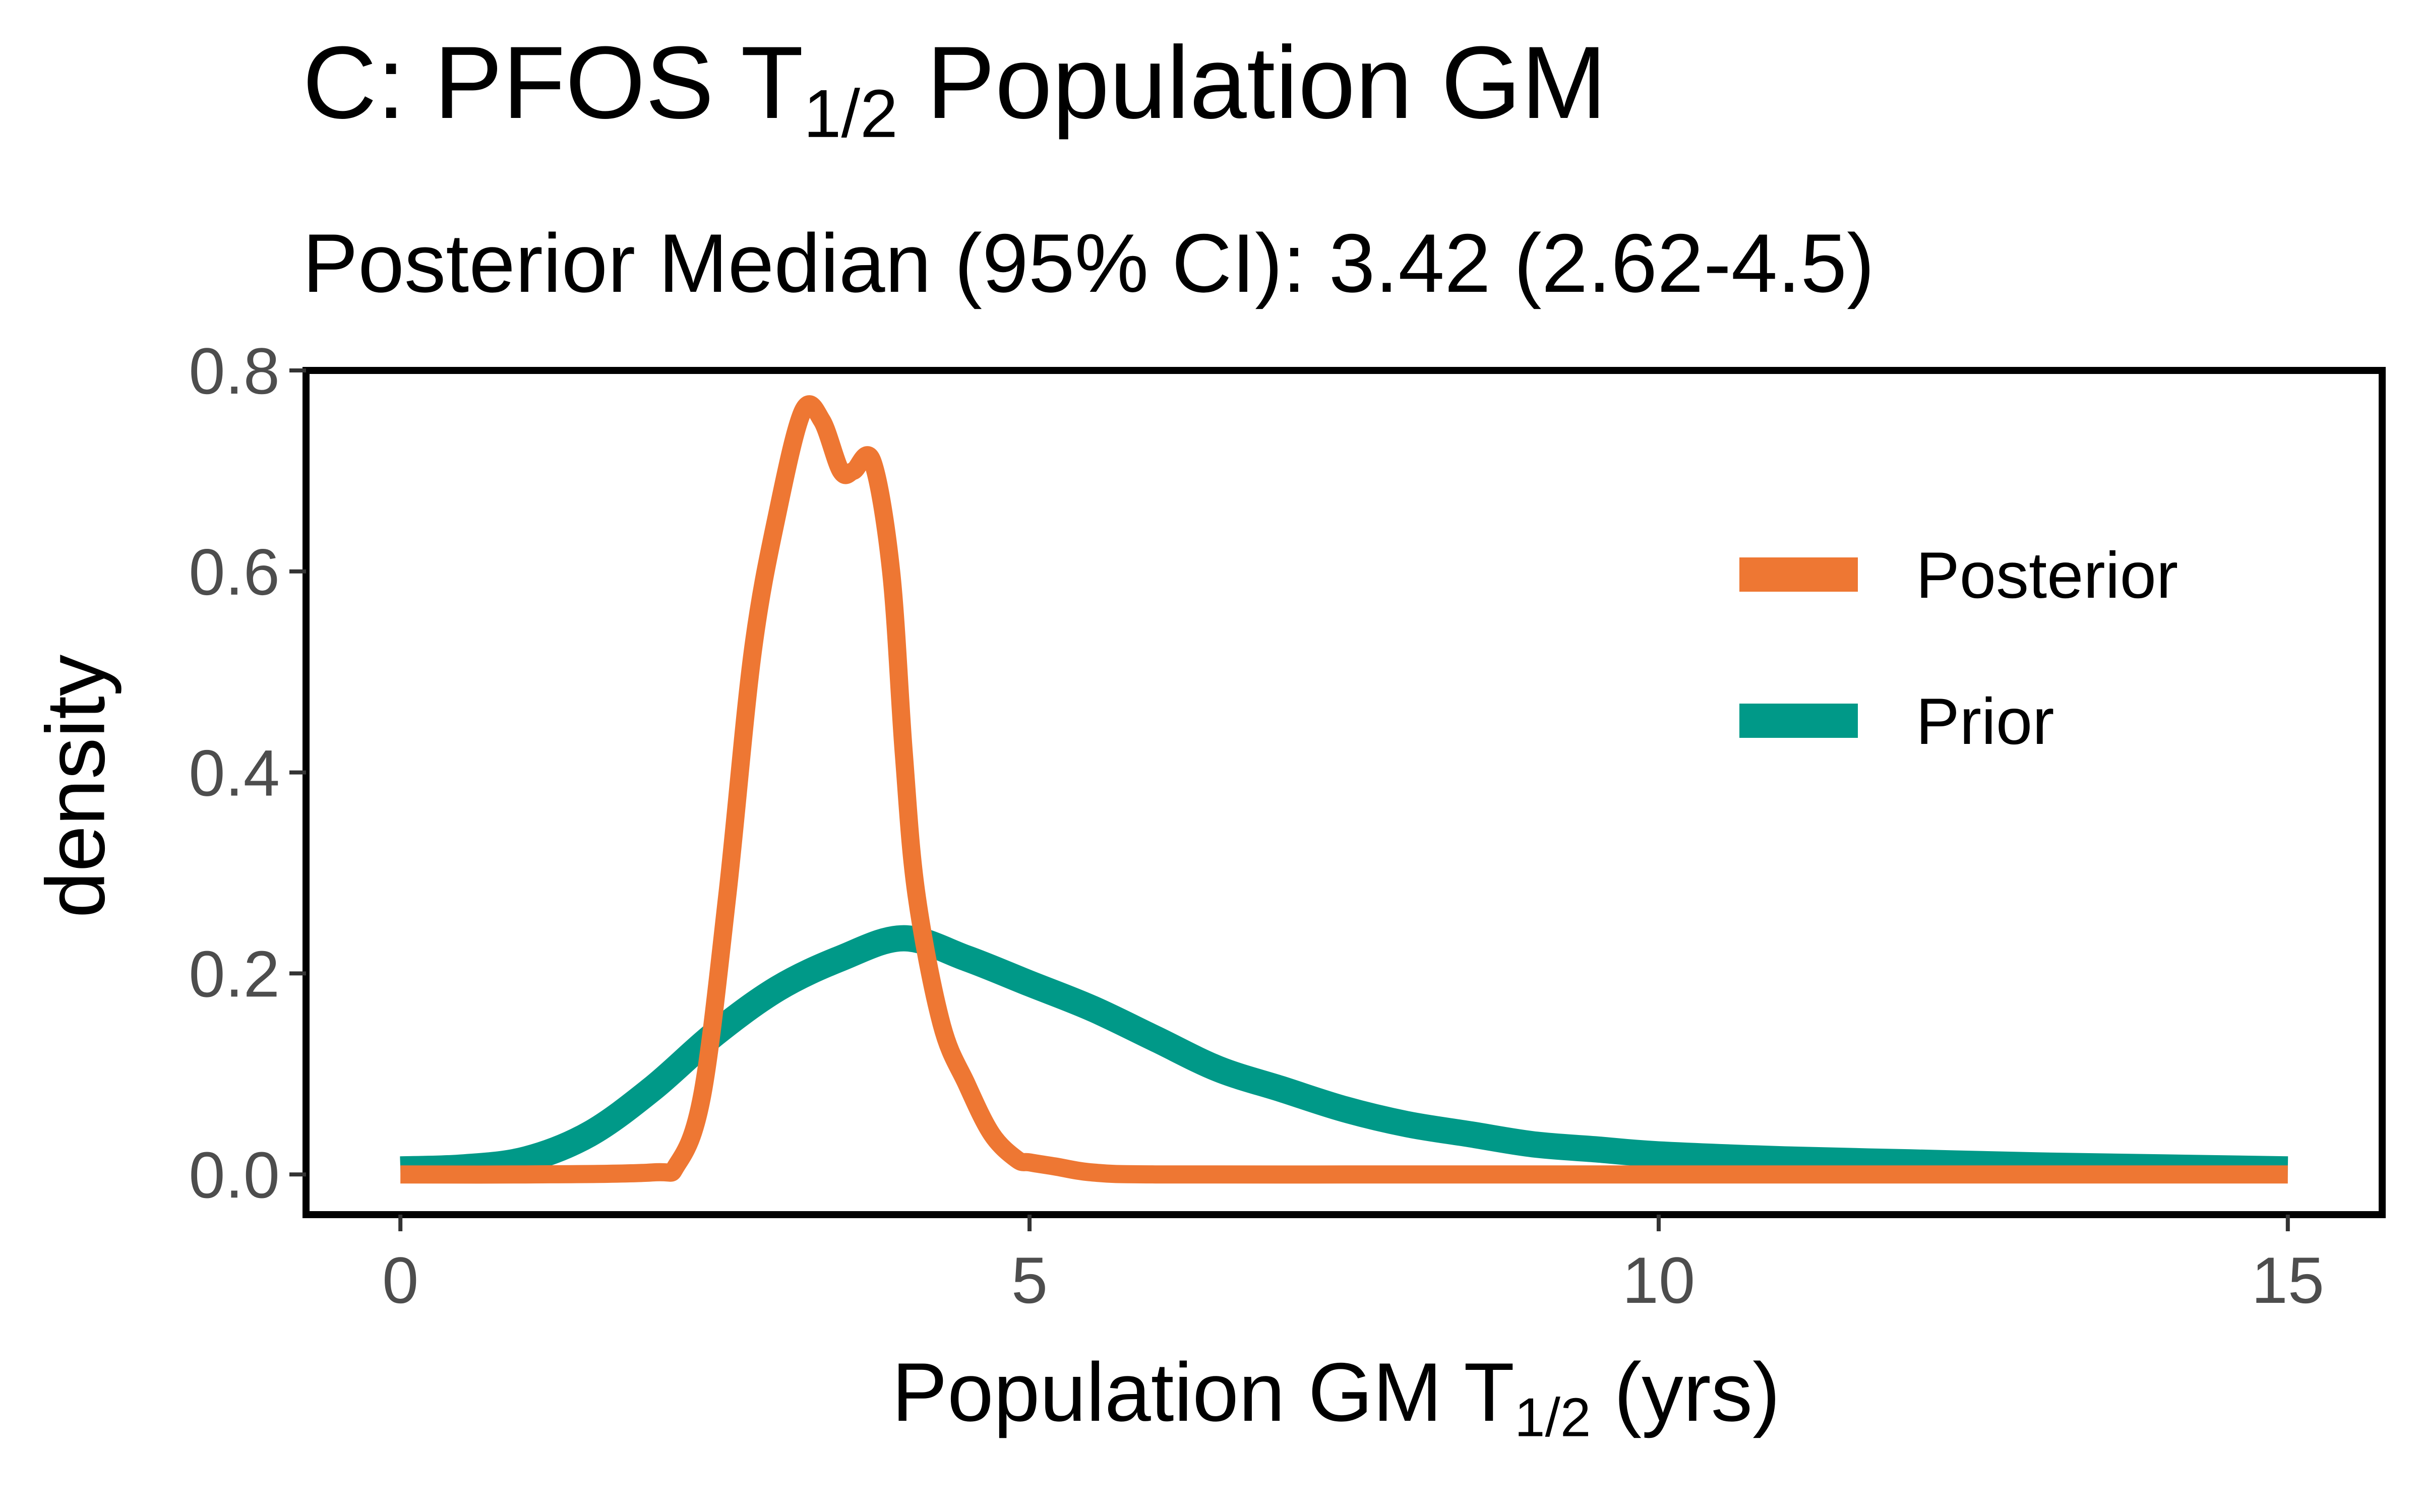 This screenshot has width=2420, height=1512. What do you see at coordinates (234, 773) in the screenshot?
I see `y-tick-label: 0.4` at bounding box center [234, 773].